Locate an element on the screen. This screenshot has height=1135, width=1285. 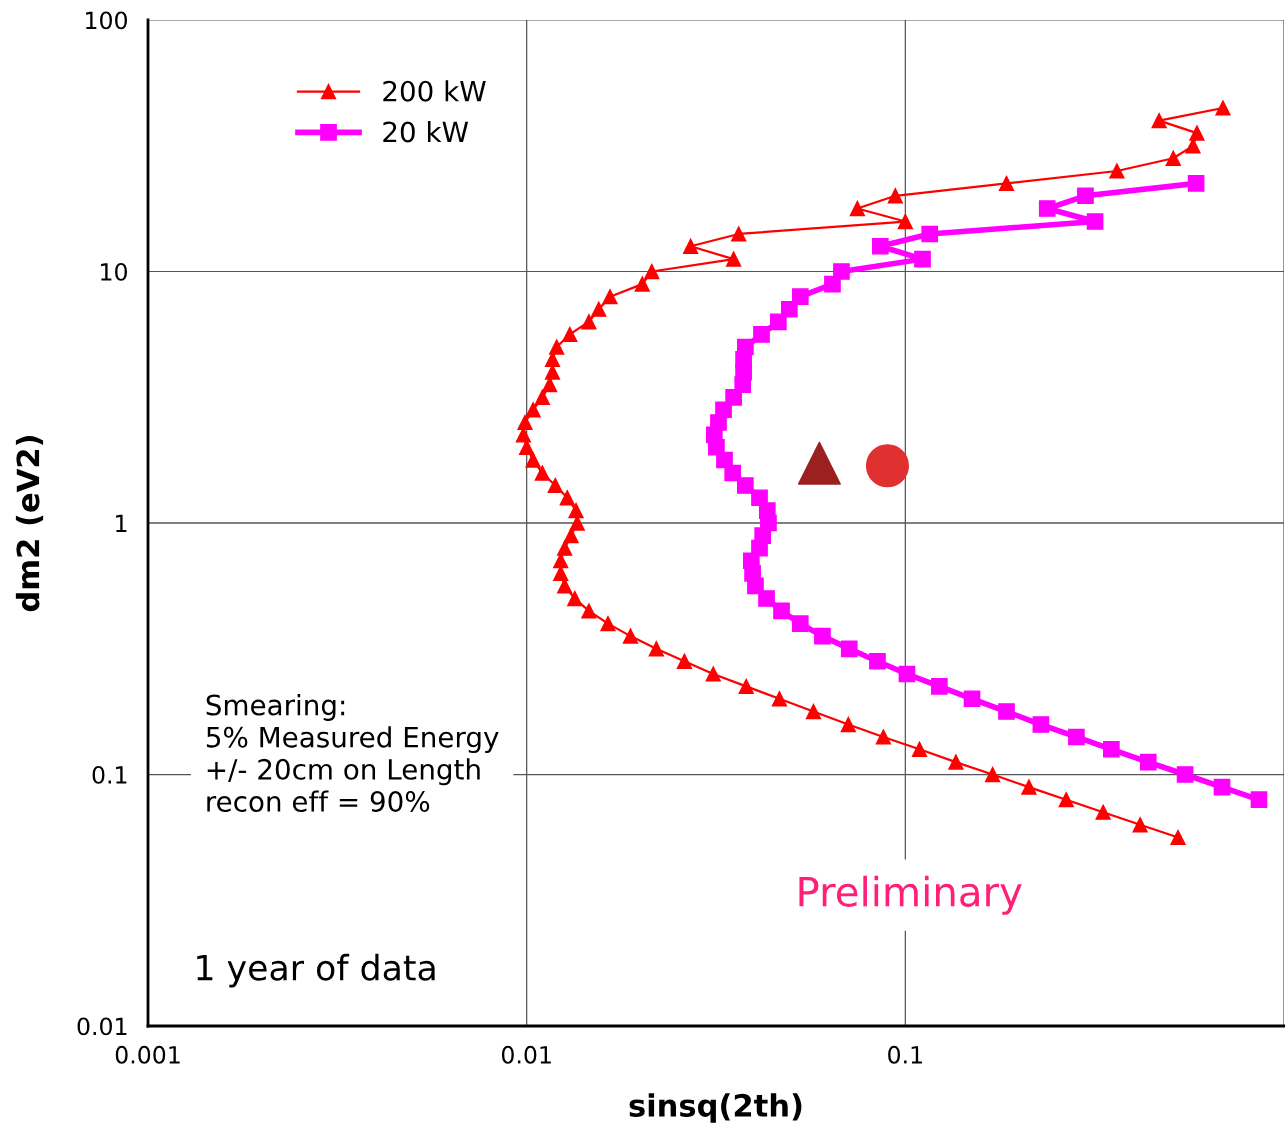
x-tick-label: 0.01 is located at coordinates (526, 1054).